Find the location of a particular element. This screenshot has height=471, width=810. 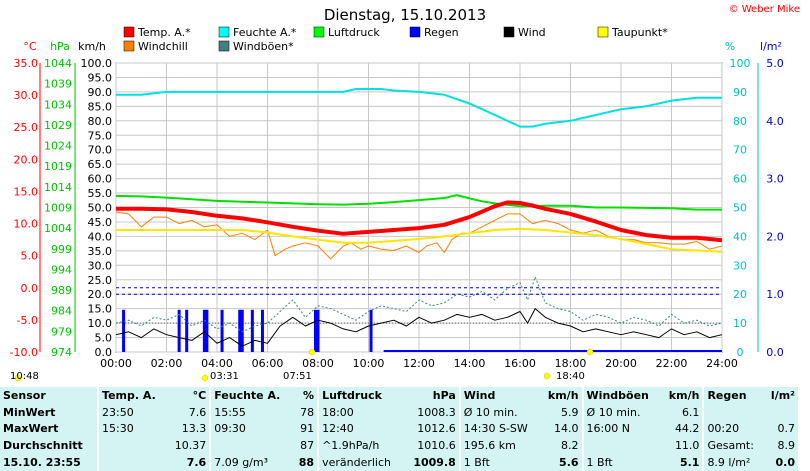

table-header: Temp. A. is located at coordinates (132, 395).